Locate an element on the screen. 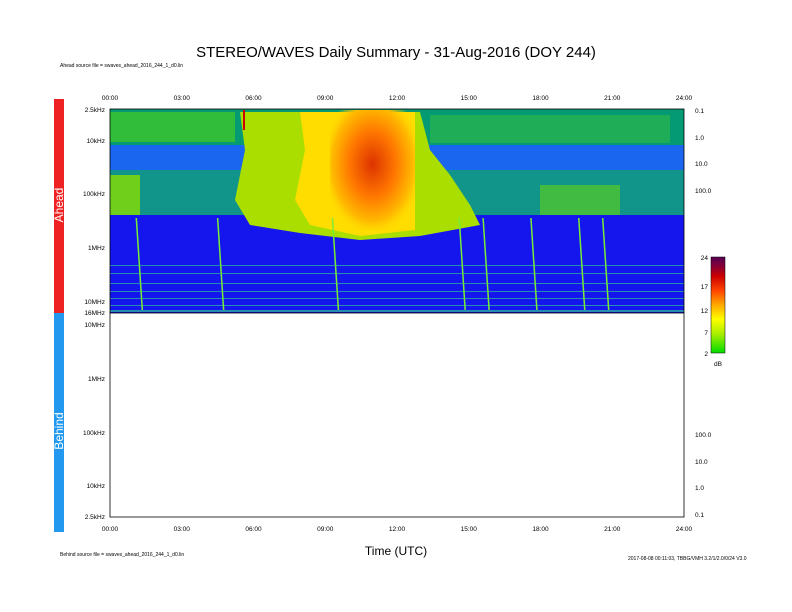 Image resolution: width=792 pixels, height=612 pixels. top-tick-4: 12:00 is located at coordinates (397, 98).